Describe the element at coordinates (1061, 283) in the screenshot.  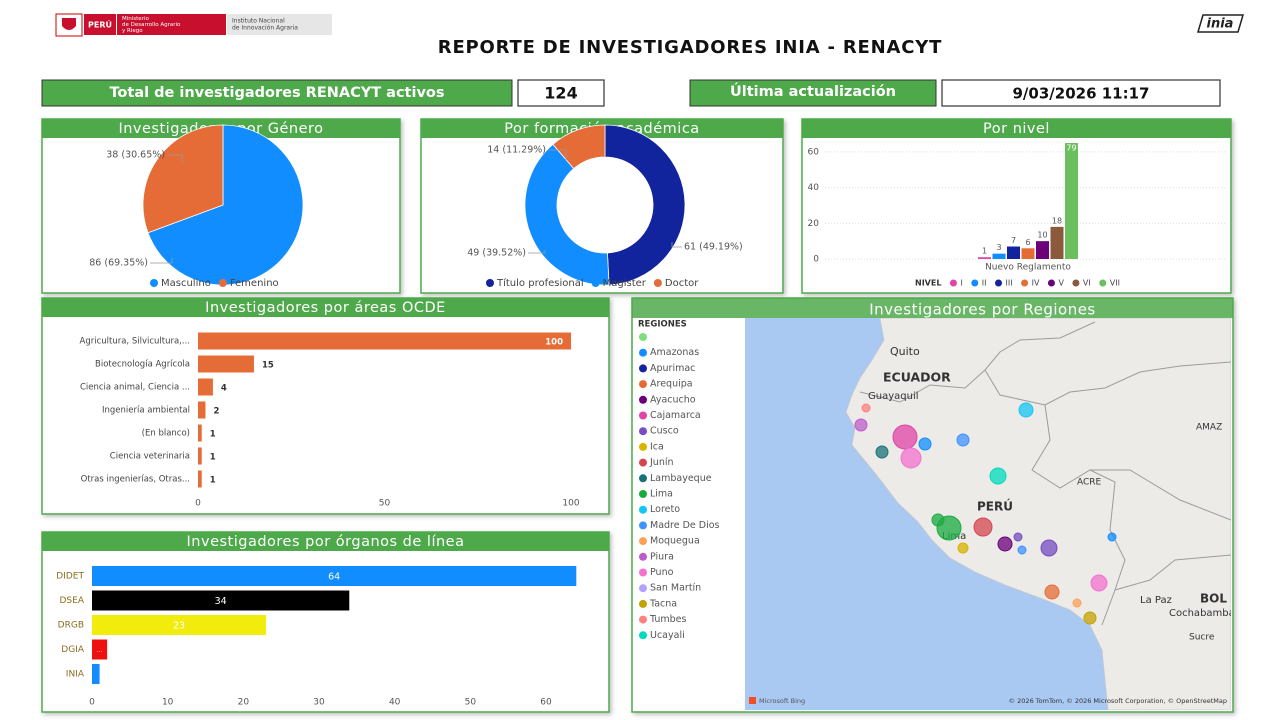
I see `legend-label: V` at that location.